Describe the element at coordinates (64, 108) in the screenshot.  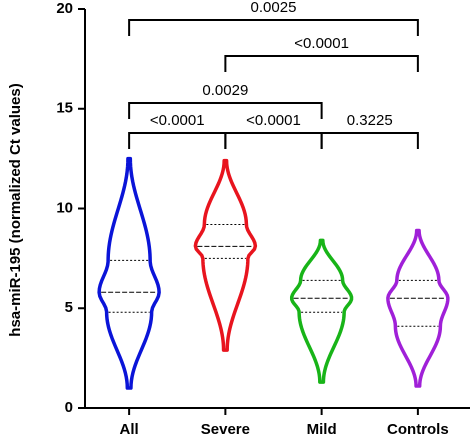
I see `y-tick-label: 15` at that location.